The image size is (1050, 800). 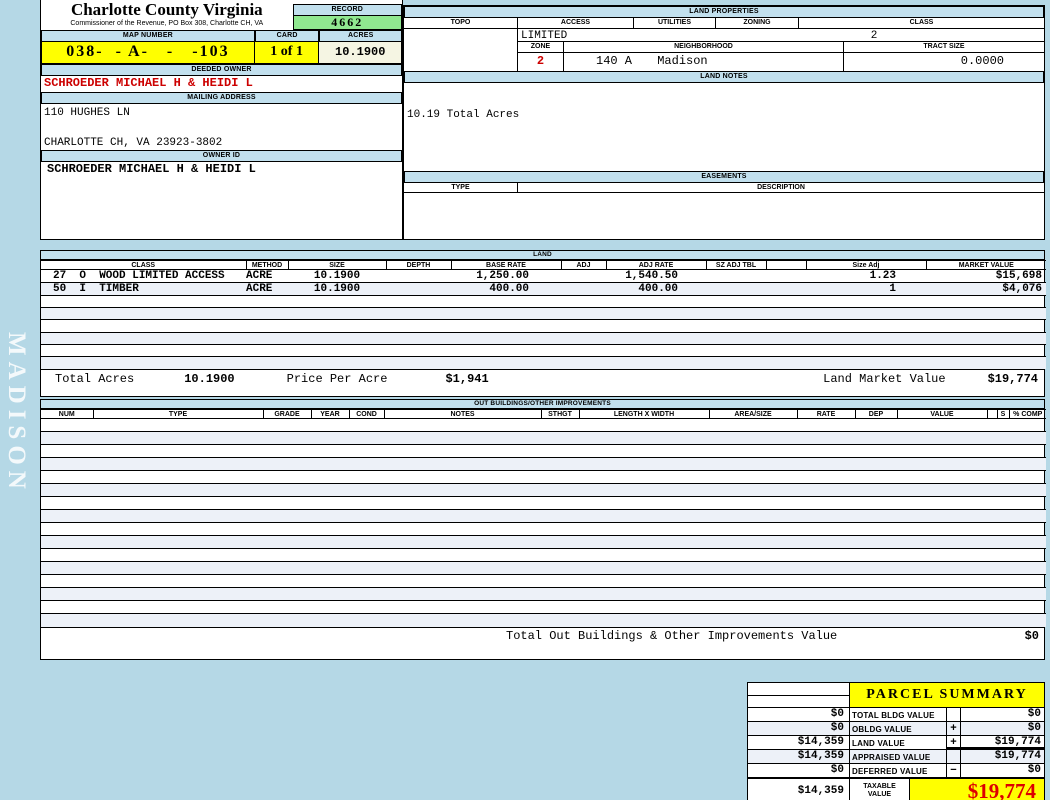 I want to click on land-cell-size: 10.1900, so click(x=337, y=276).